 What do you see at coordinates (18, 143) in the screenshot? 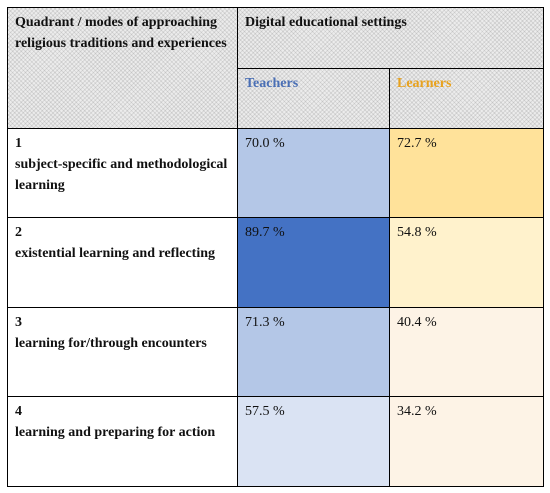
I see `quadrant-number: 1` at bounding box center [18, 143].